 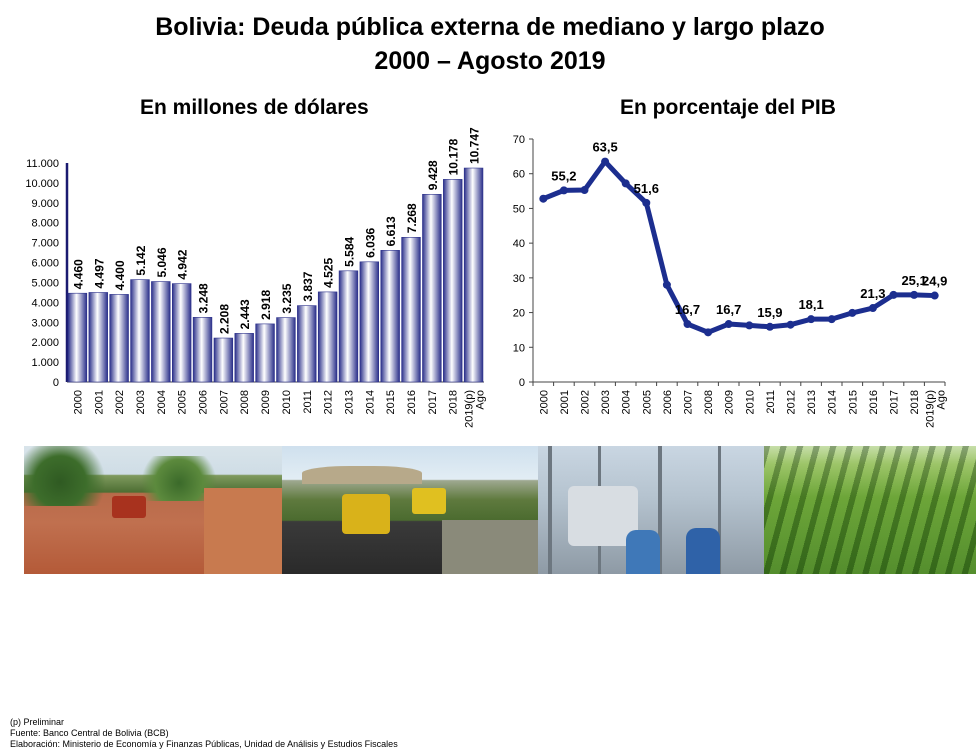 I want to click on line-x-tick-label: 2013, so click(x=812, y=402).